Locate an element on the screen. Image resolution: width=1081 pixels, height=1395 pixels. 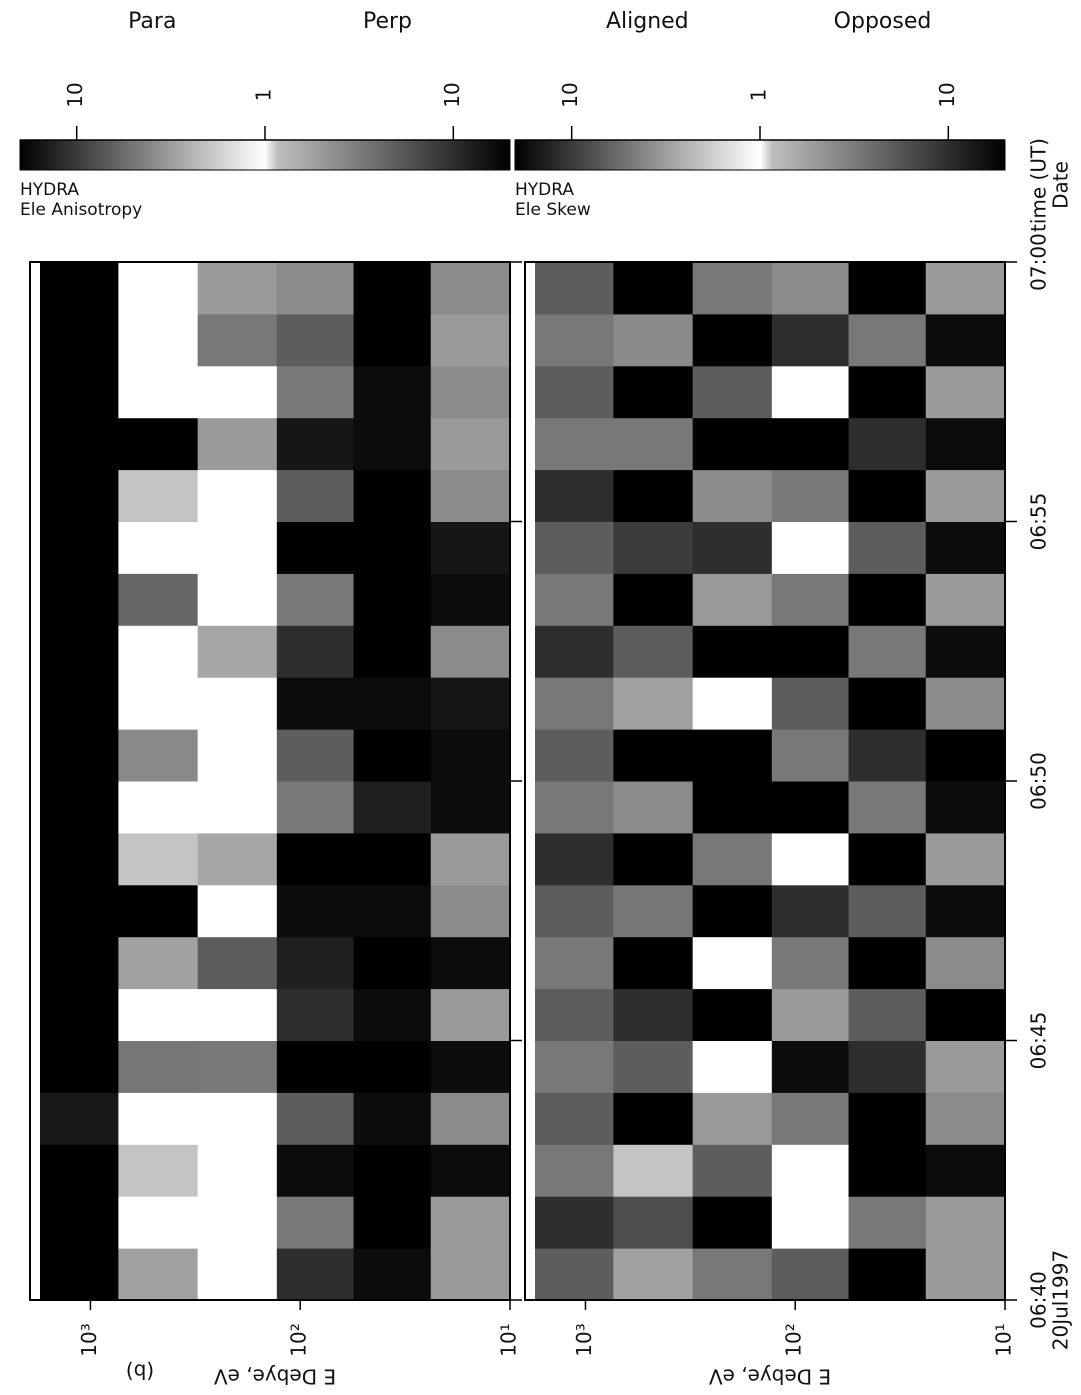
colorbar-tick-label: 10 is located at coordinates (452, 94).